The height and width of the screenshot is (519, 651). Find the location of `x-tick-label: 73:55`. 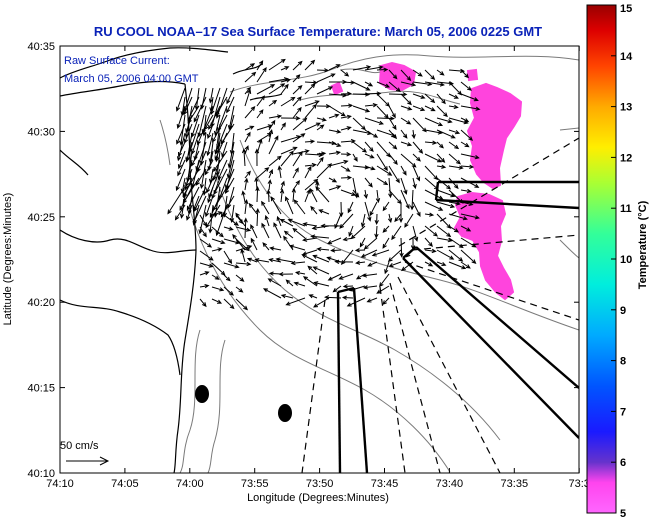

x-tick-label: 73:55 is located at coordinates (255, 484).